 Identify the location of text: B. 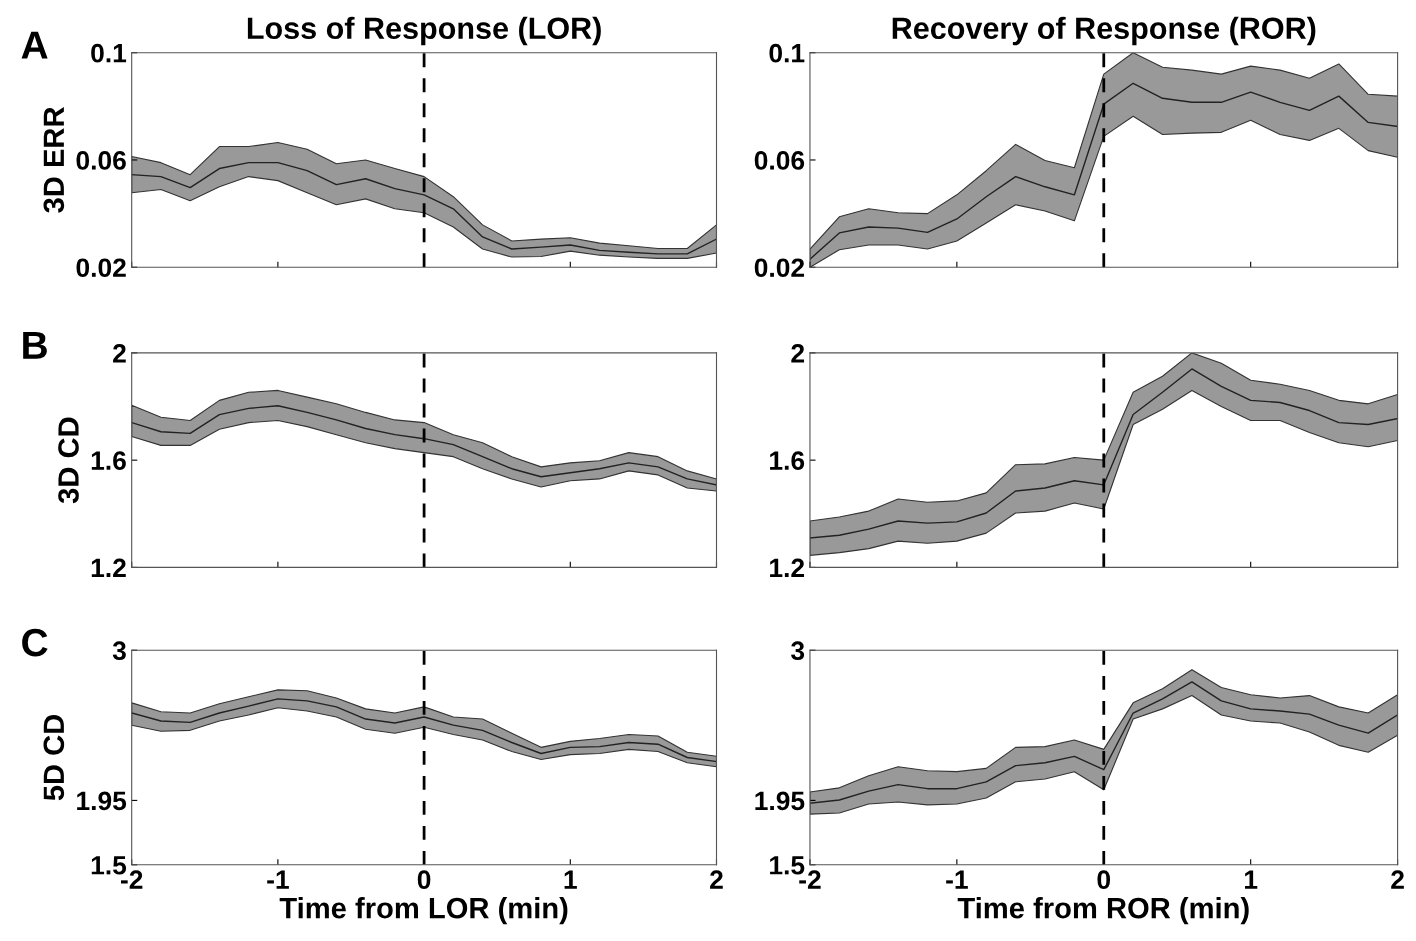
(35, 345).